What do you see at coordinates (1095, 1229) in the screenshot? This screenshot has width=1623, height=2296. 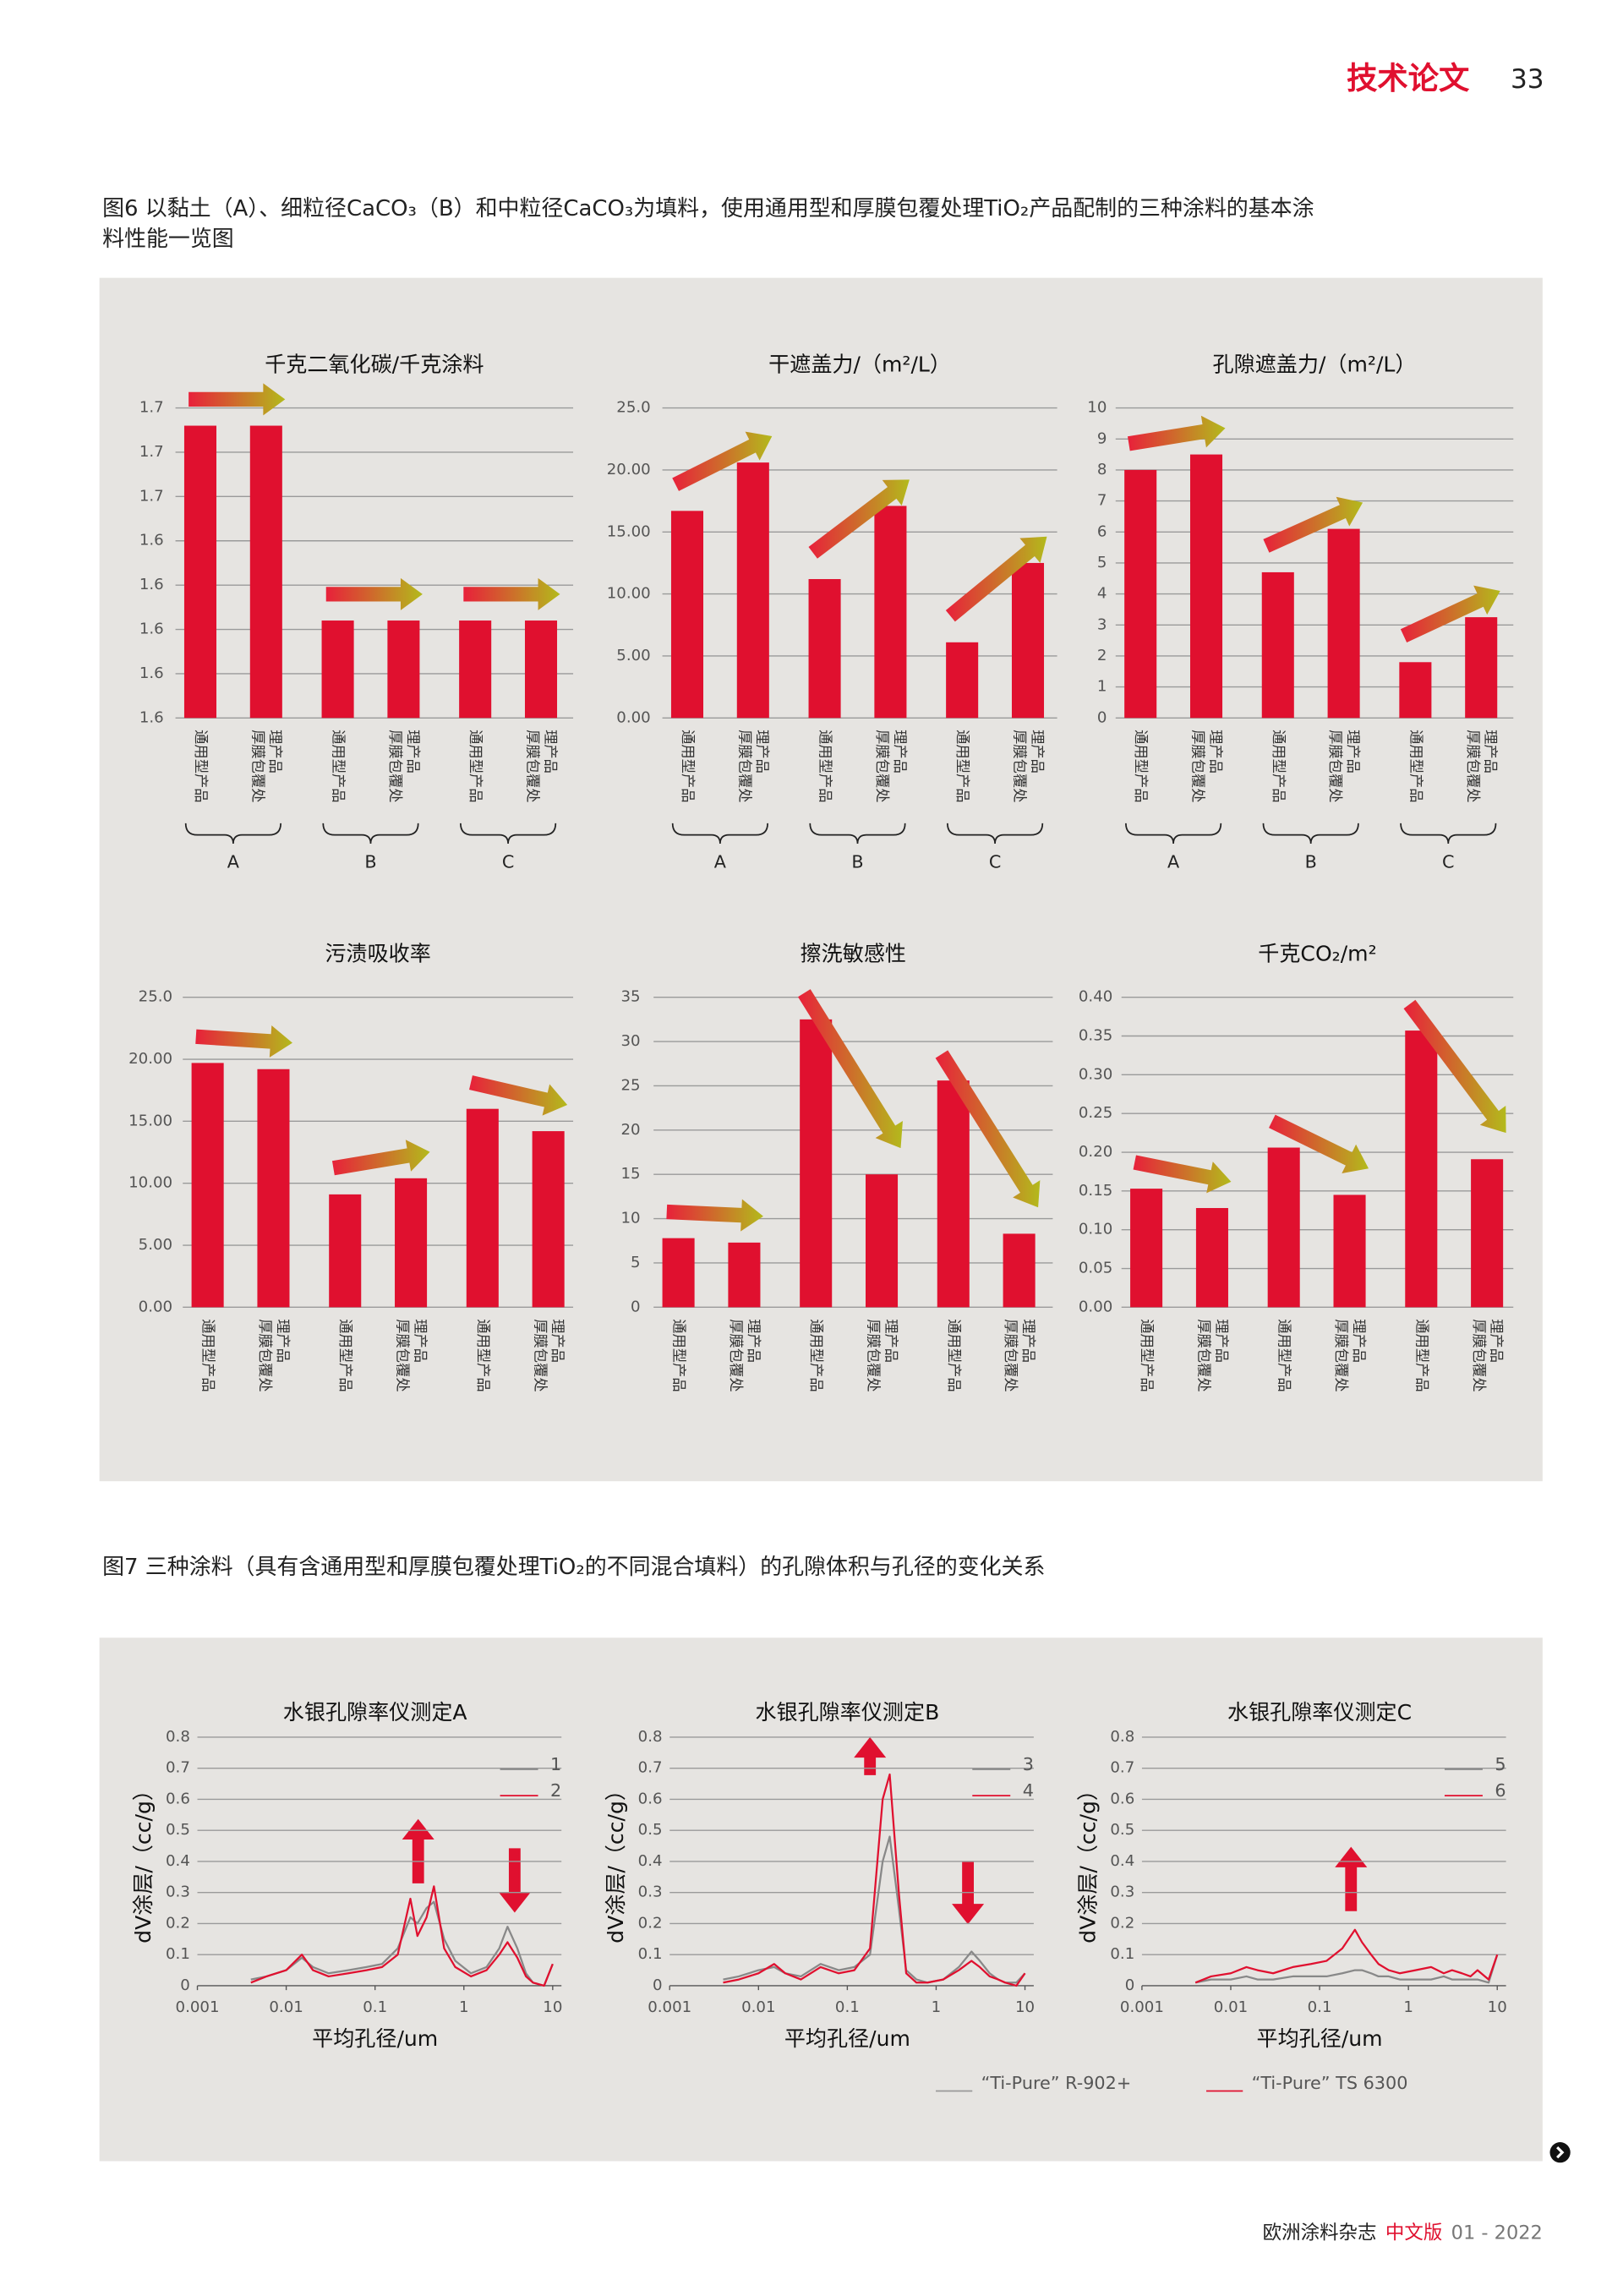 I see `y-tick-label: 0.10` at bounding box center [1095, 1229].